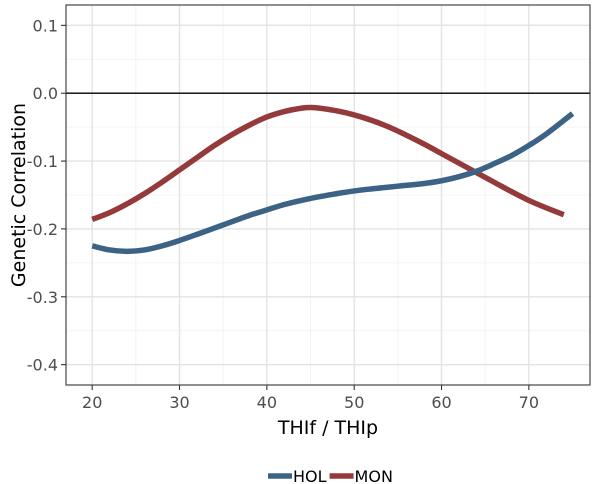 The image size is (597, 484). What do you see at coordinates (42, 161) in the screenshot?
I see `y-tick-label: -0.1` at bounding box center [42, 161].